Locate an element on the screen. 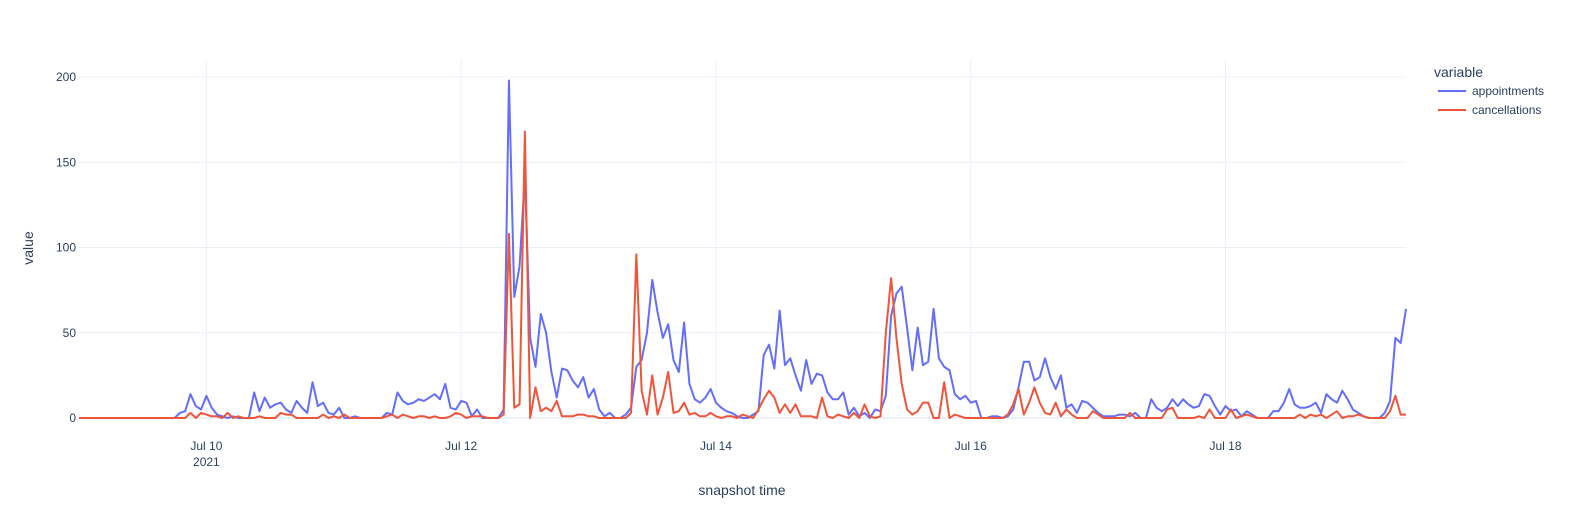 Image resolution: width=1596 pixels, height=525 pixels. x-tick-label: Jul 18 is located at coordinates (1226, 446).